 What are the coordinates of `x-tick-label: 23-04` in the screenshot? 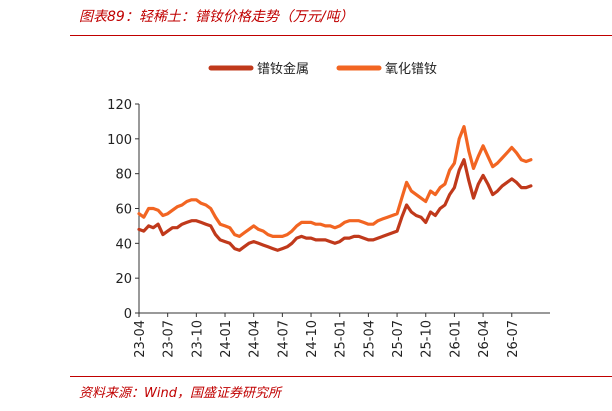 It's located at (140, 339).